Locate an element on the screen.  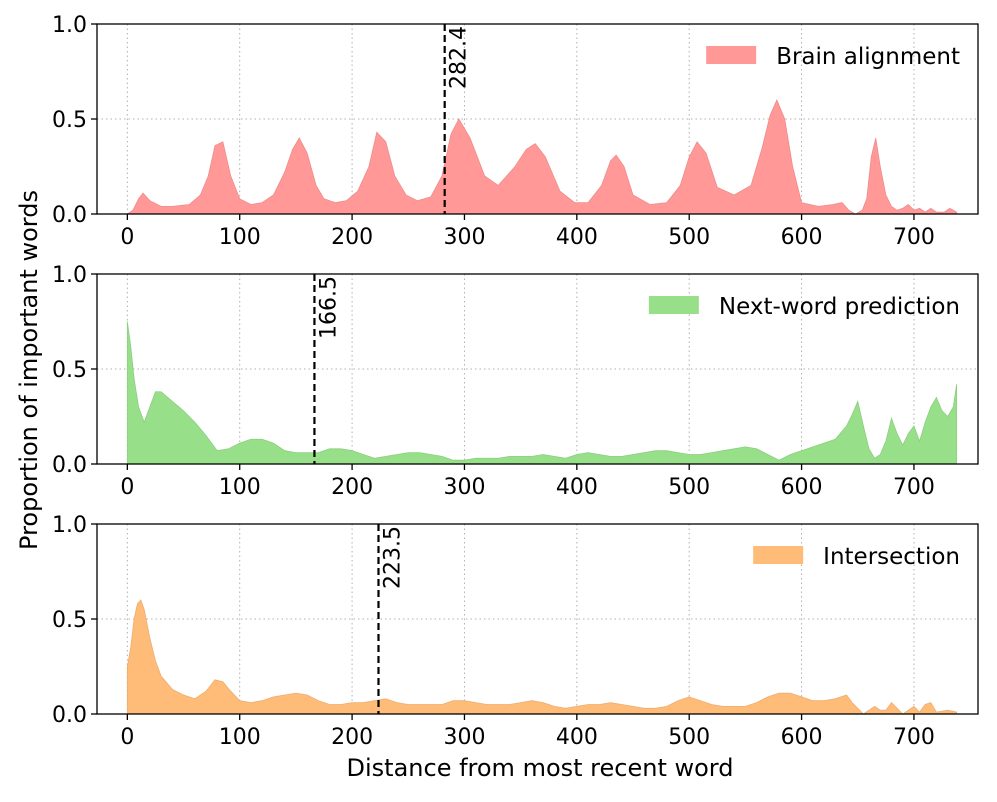
median-vline-label: 166.5 is located at coordinates (328, 307).